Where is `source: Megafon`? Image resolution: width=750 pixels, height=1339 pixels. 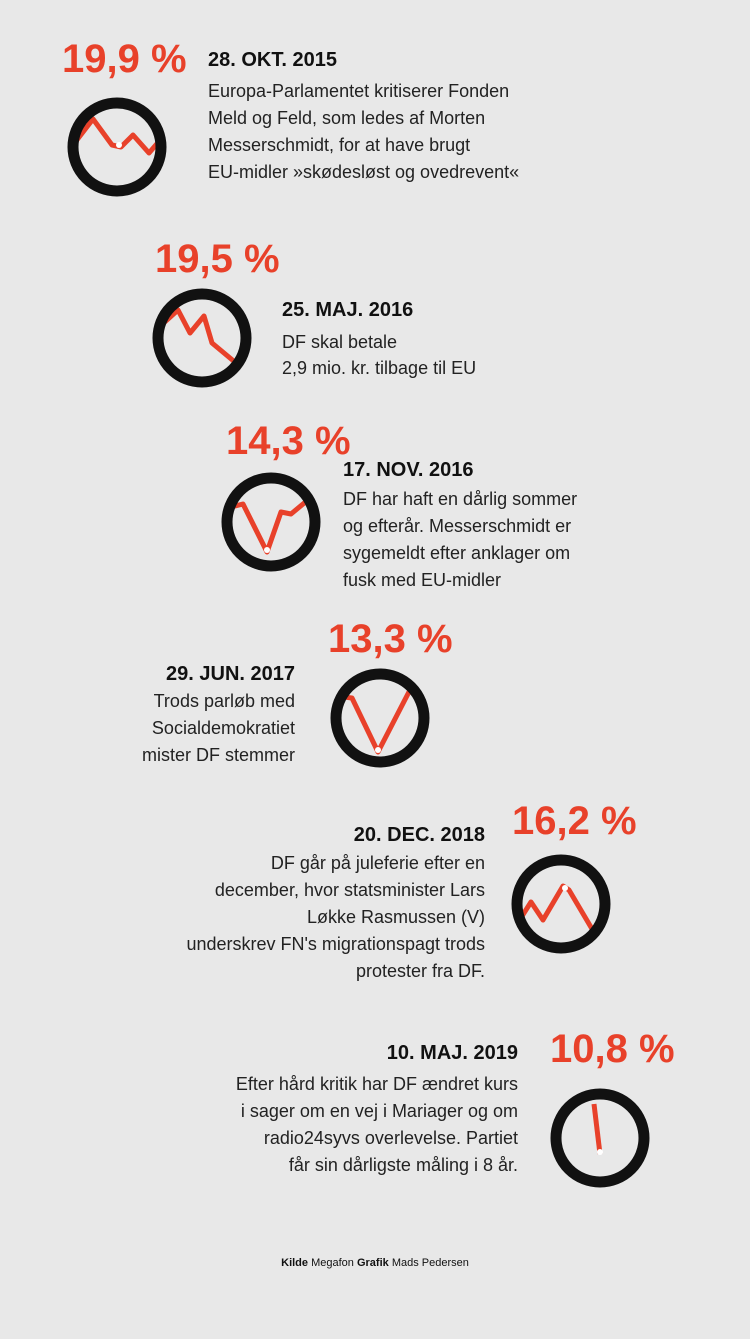 source: Megafon is located at coordinates (332, 1263).